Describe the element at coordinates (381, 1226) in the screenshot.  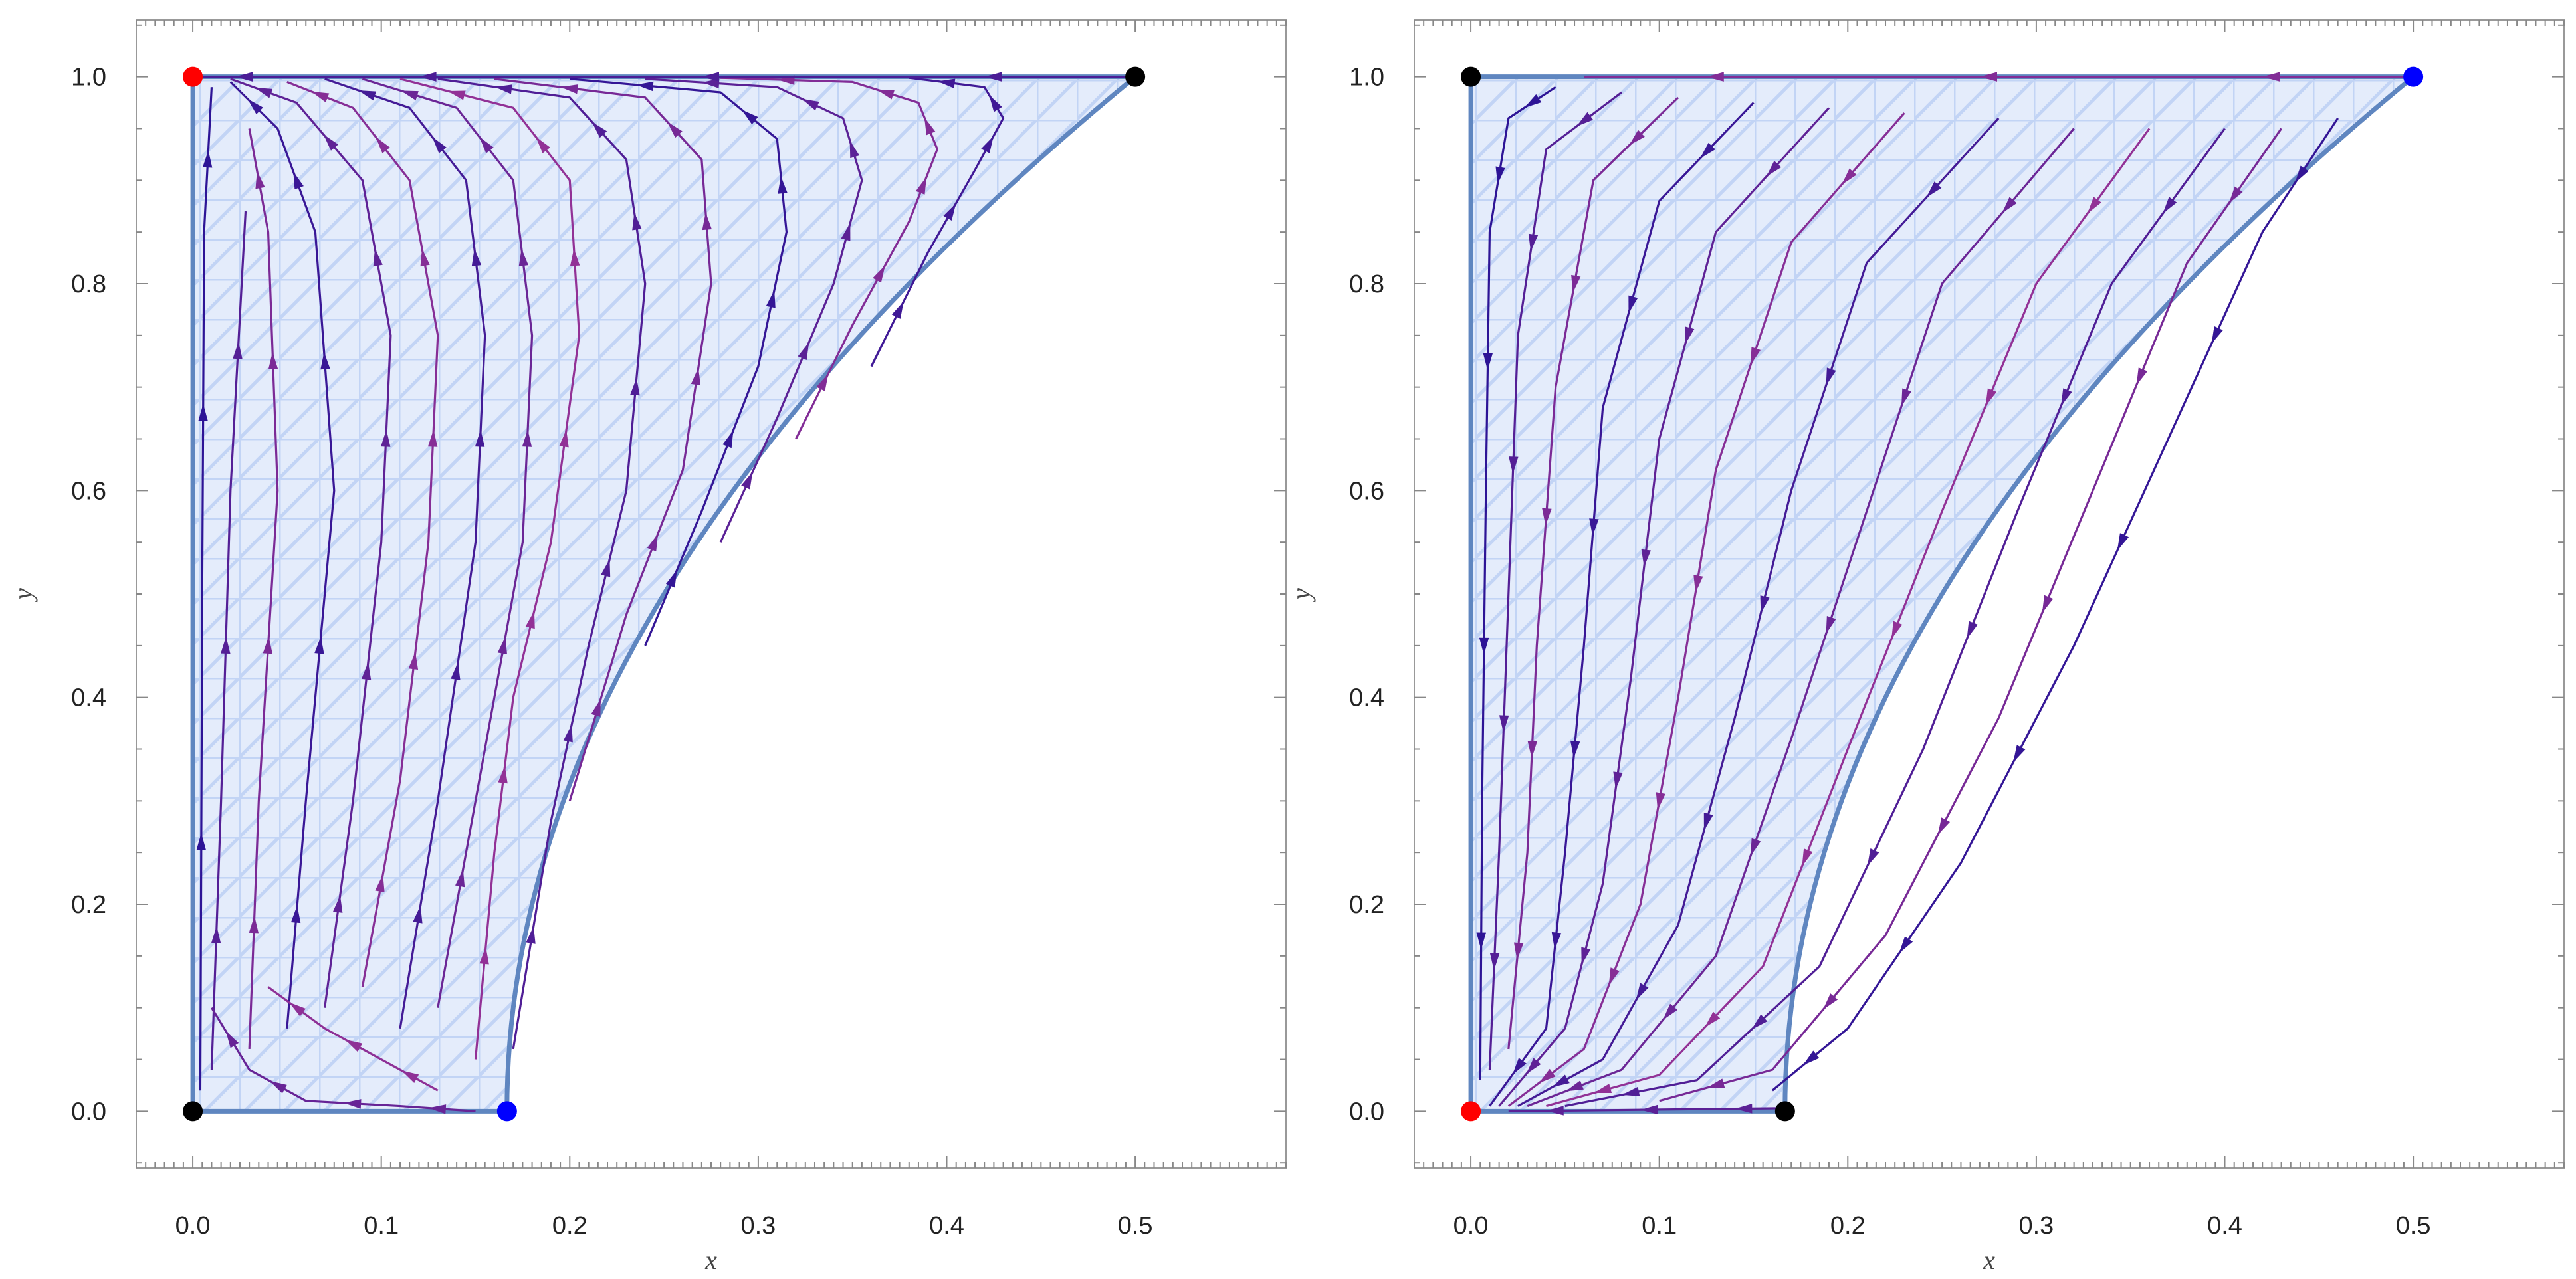
I see `x-tick-label: 0.1` at that location.